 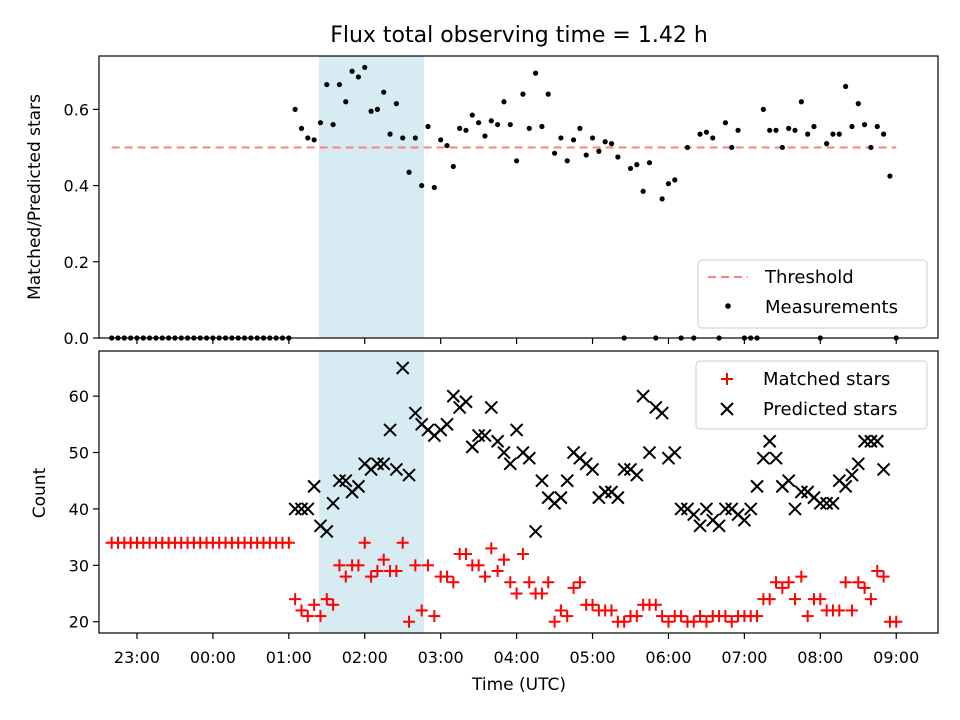 What do you see at coordinates (365, 657) in the screenshot?
I see `x-tick-label: 02:00` at bounding box center [365, 657].